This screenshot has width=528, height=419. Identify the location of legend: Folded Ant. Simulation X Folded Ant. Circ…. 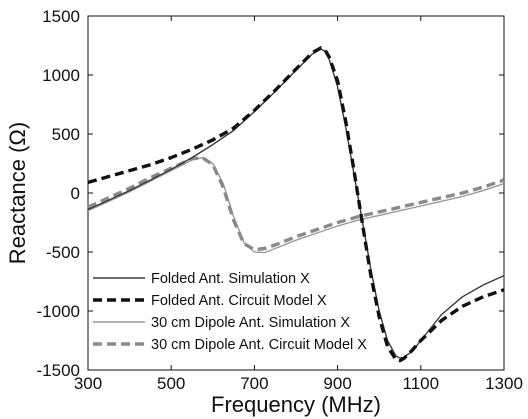
(230, 312).